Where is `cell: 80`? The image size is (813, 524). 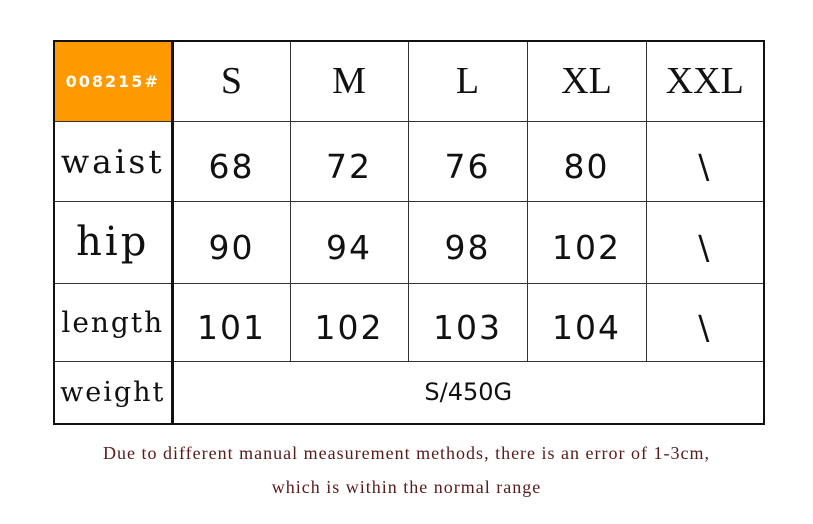
cell: 80 is located at coordinates (586, 161).